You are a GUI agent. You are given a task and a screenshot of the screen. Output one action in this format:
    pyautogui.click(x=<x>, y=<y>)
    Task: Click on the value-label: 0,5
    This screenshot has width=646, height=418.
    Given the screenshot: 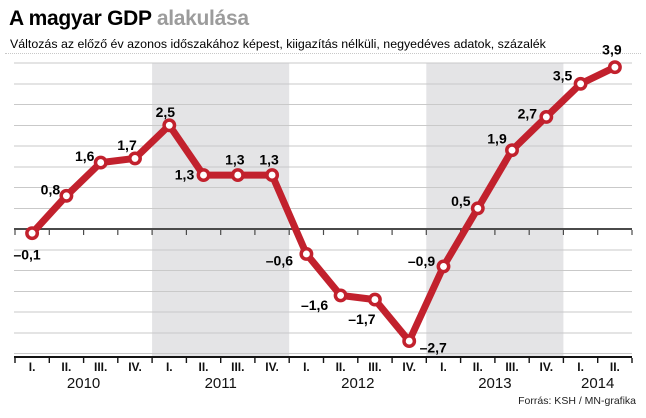 What is the action you would take?
    pyautogui.click(x=461, y=201)
    